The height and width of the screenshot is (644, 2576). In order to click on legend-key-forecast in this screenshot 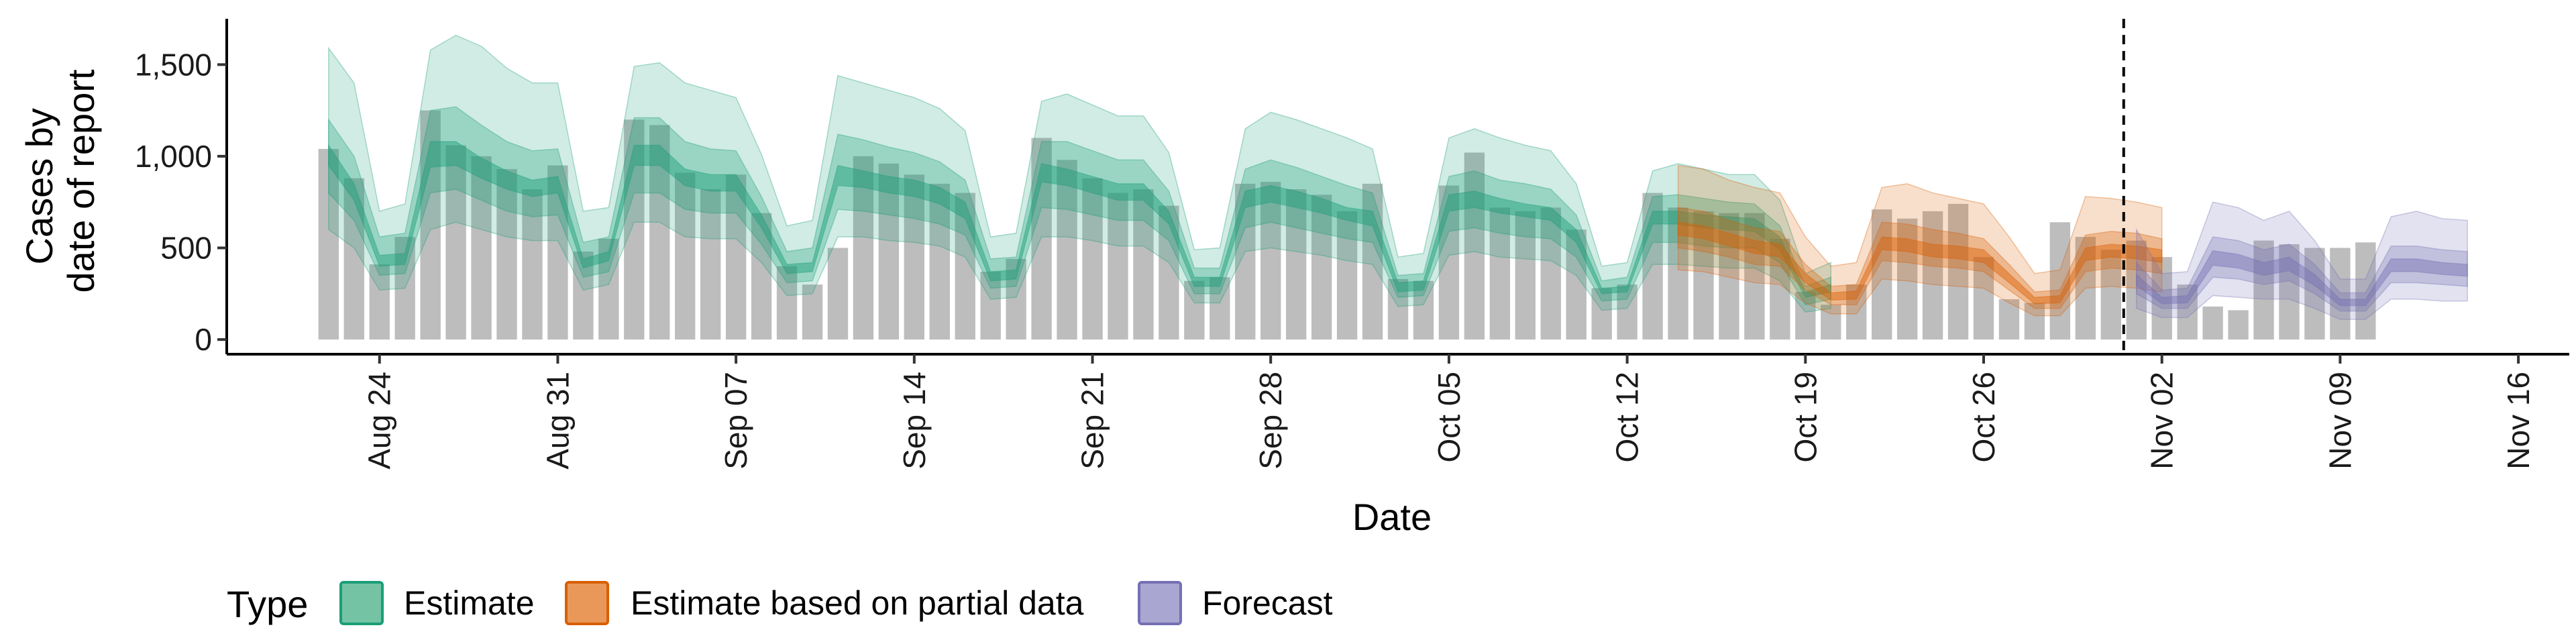, I will do `click(1160, 603)`.